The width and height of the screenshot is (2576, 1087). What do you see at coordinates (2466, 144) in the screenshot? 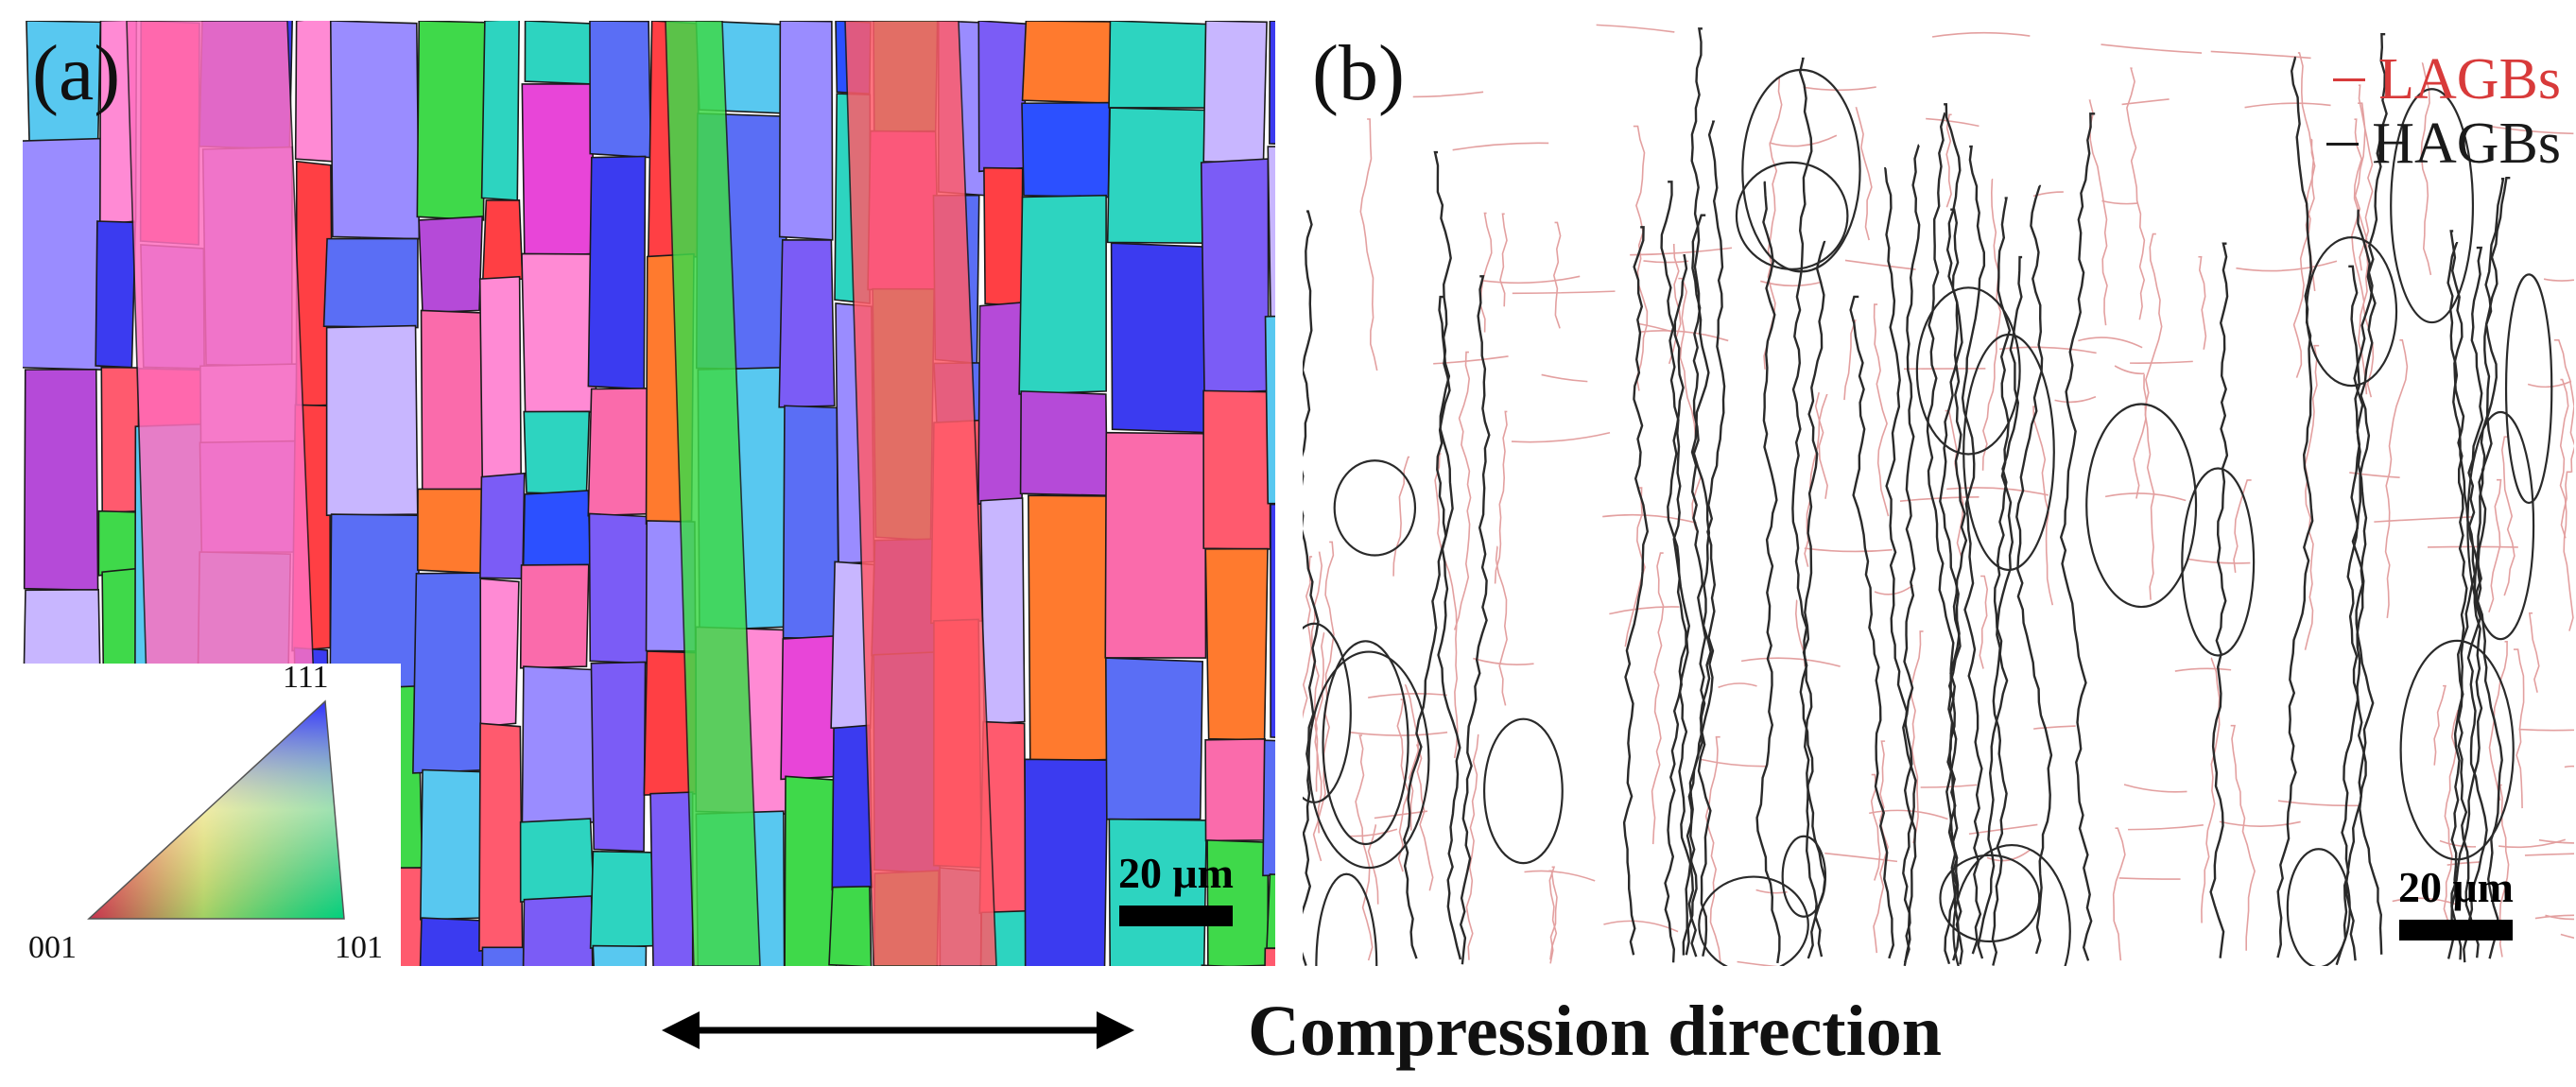
I see `legend-text-hagbs: HAGBs` at bounding box center [2466, 144].